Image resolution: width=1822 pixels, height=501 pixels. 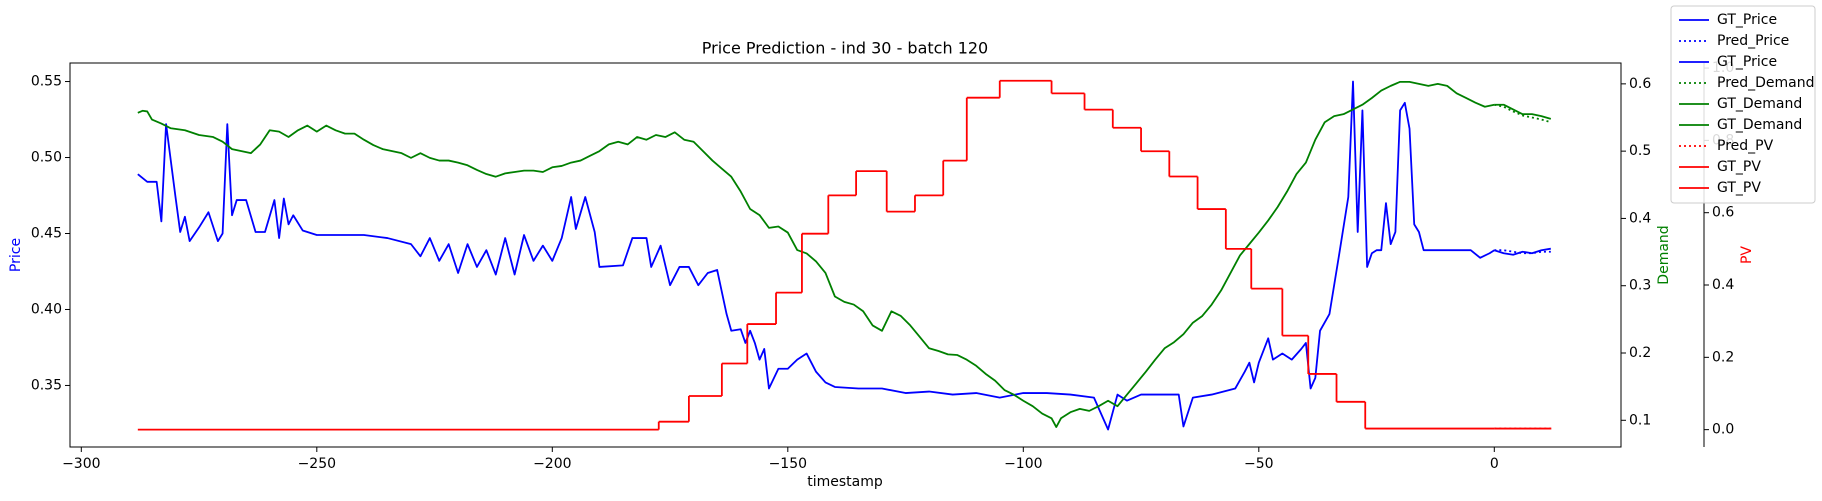 I want to click on y3ticks-label: 0.6, so click(x=1723, y=213).